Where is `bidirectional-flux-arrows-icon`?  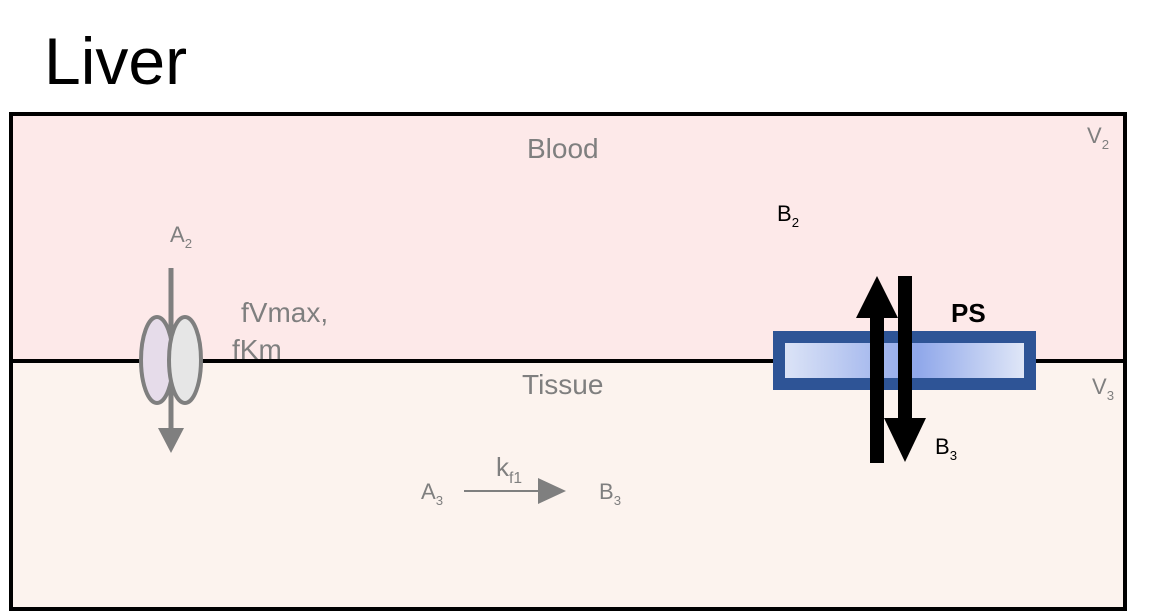
bidirectional-flux-arrows-icon is located at coordinates (891, 369).